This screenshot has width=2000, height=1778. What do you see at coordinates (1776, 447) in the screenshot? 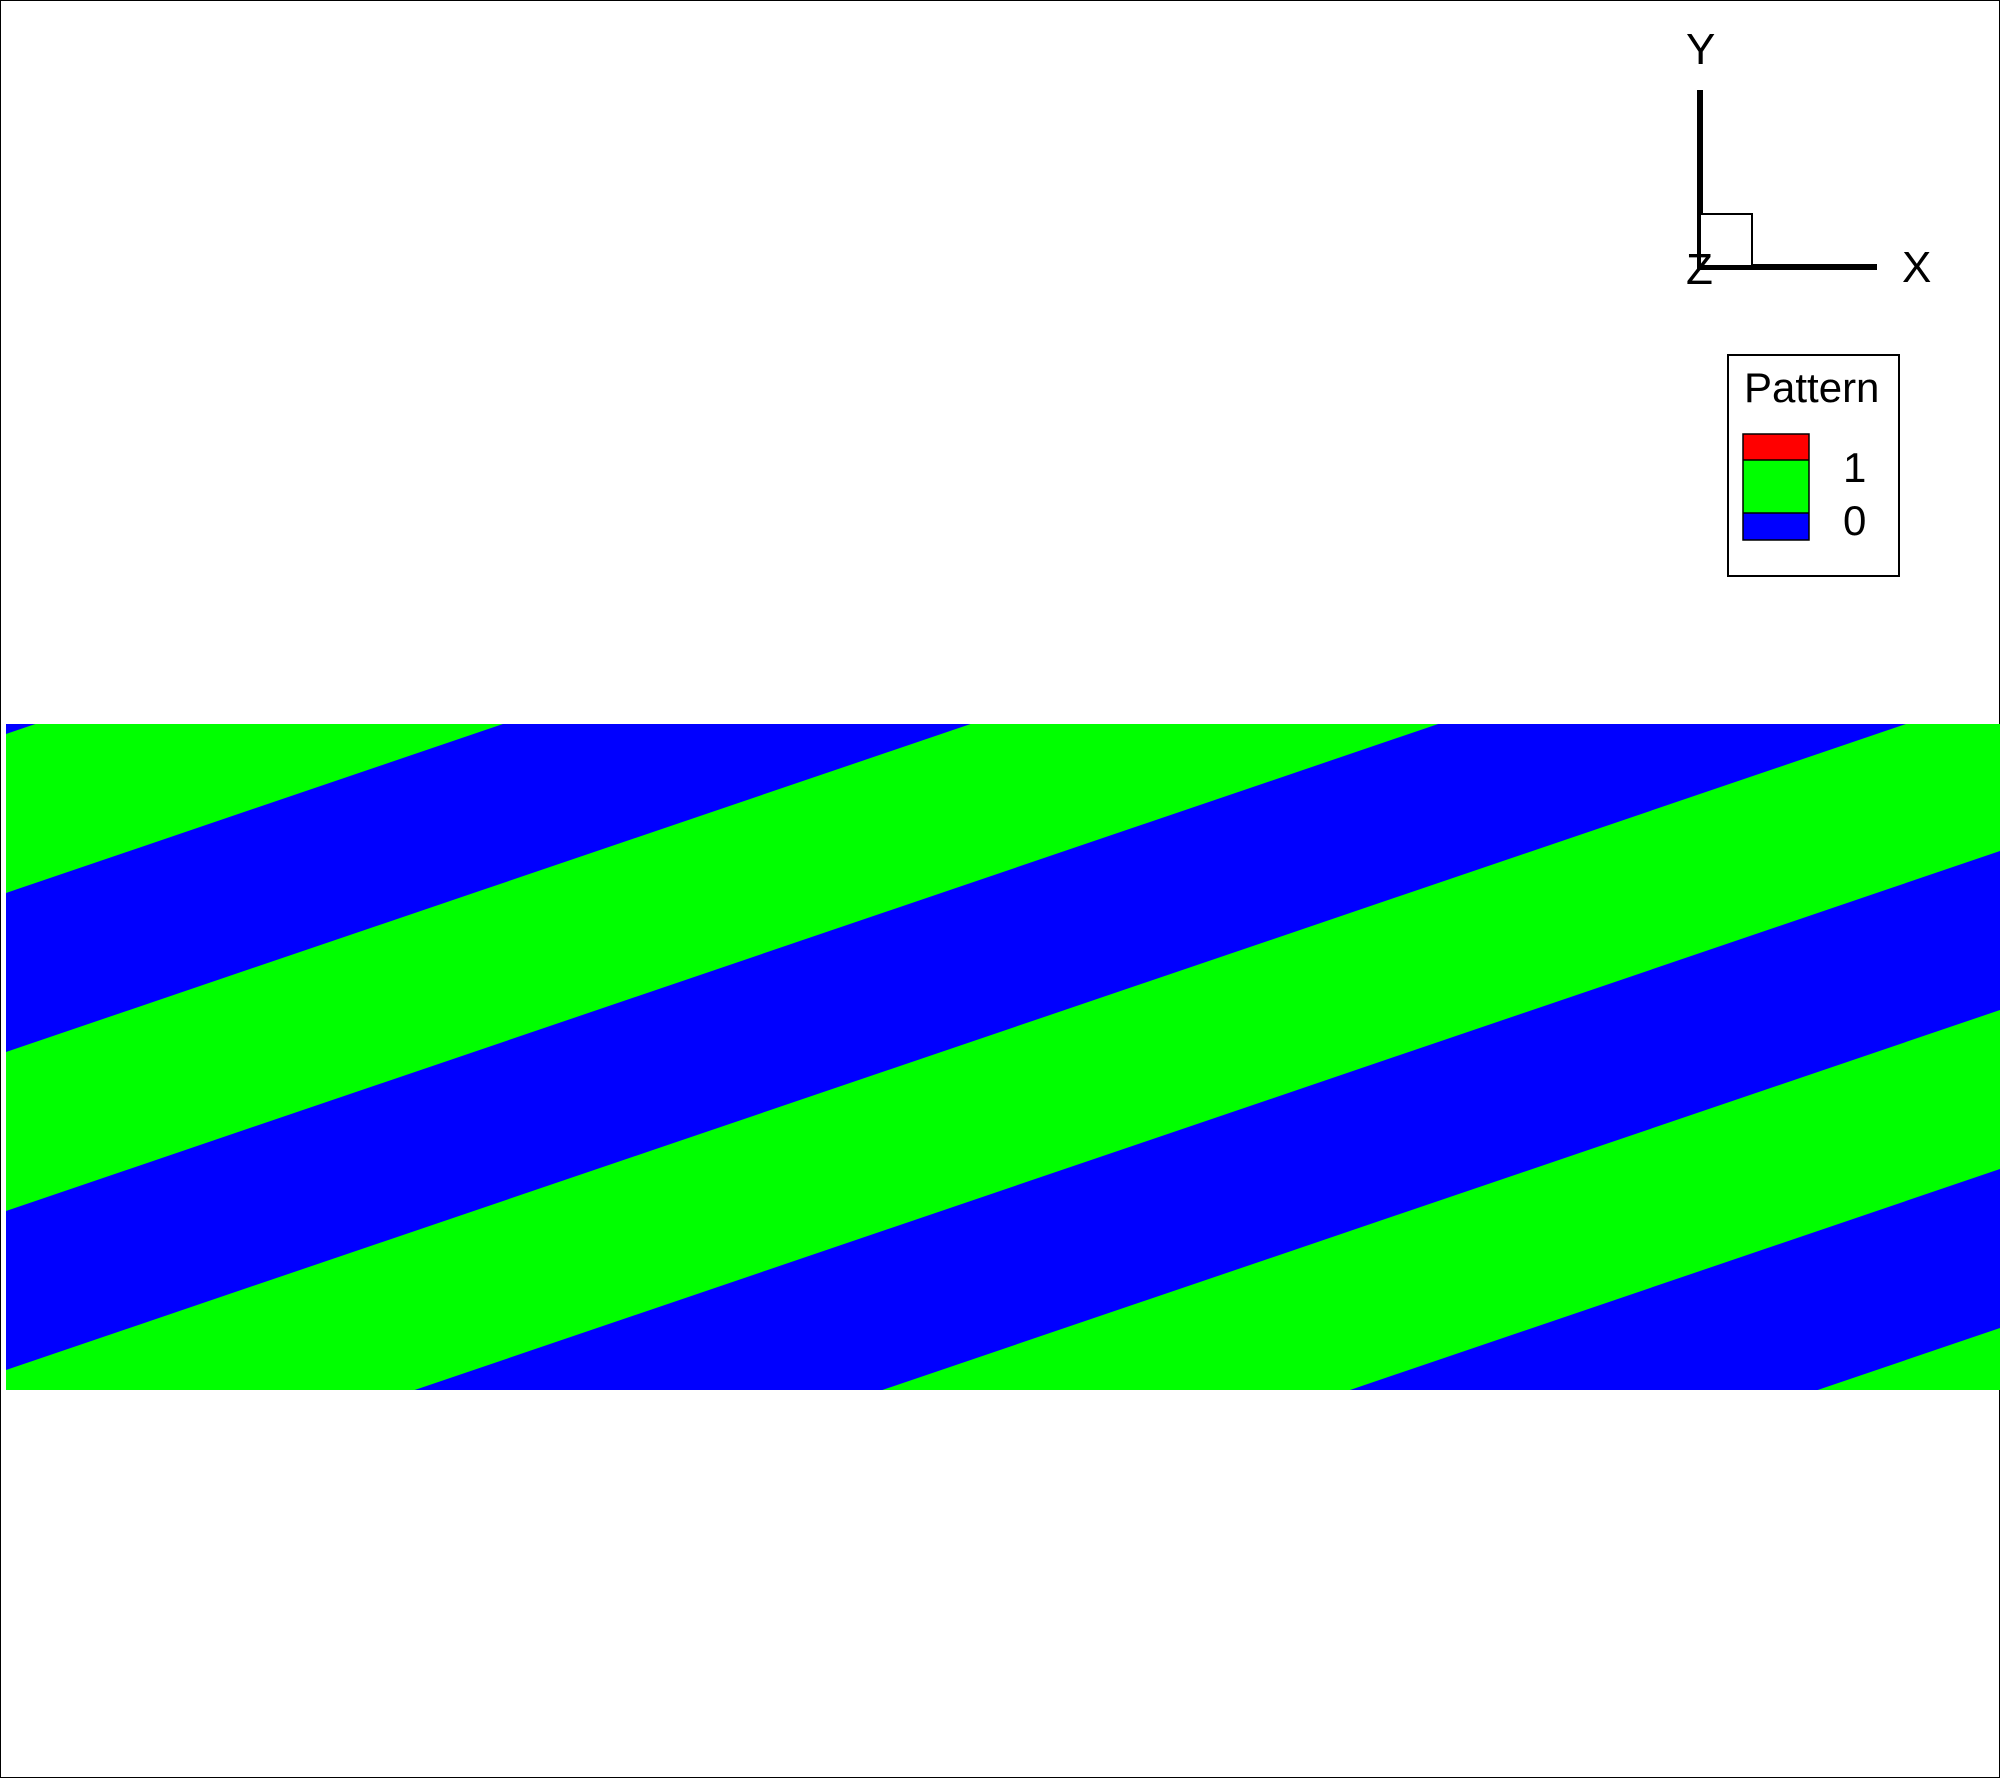
I see `legend-swatch-red` at bounding box center [1776, 447].